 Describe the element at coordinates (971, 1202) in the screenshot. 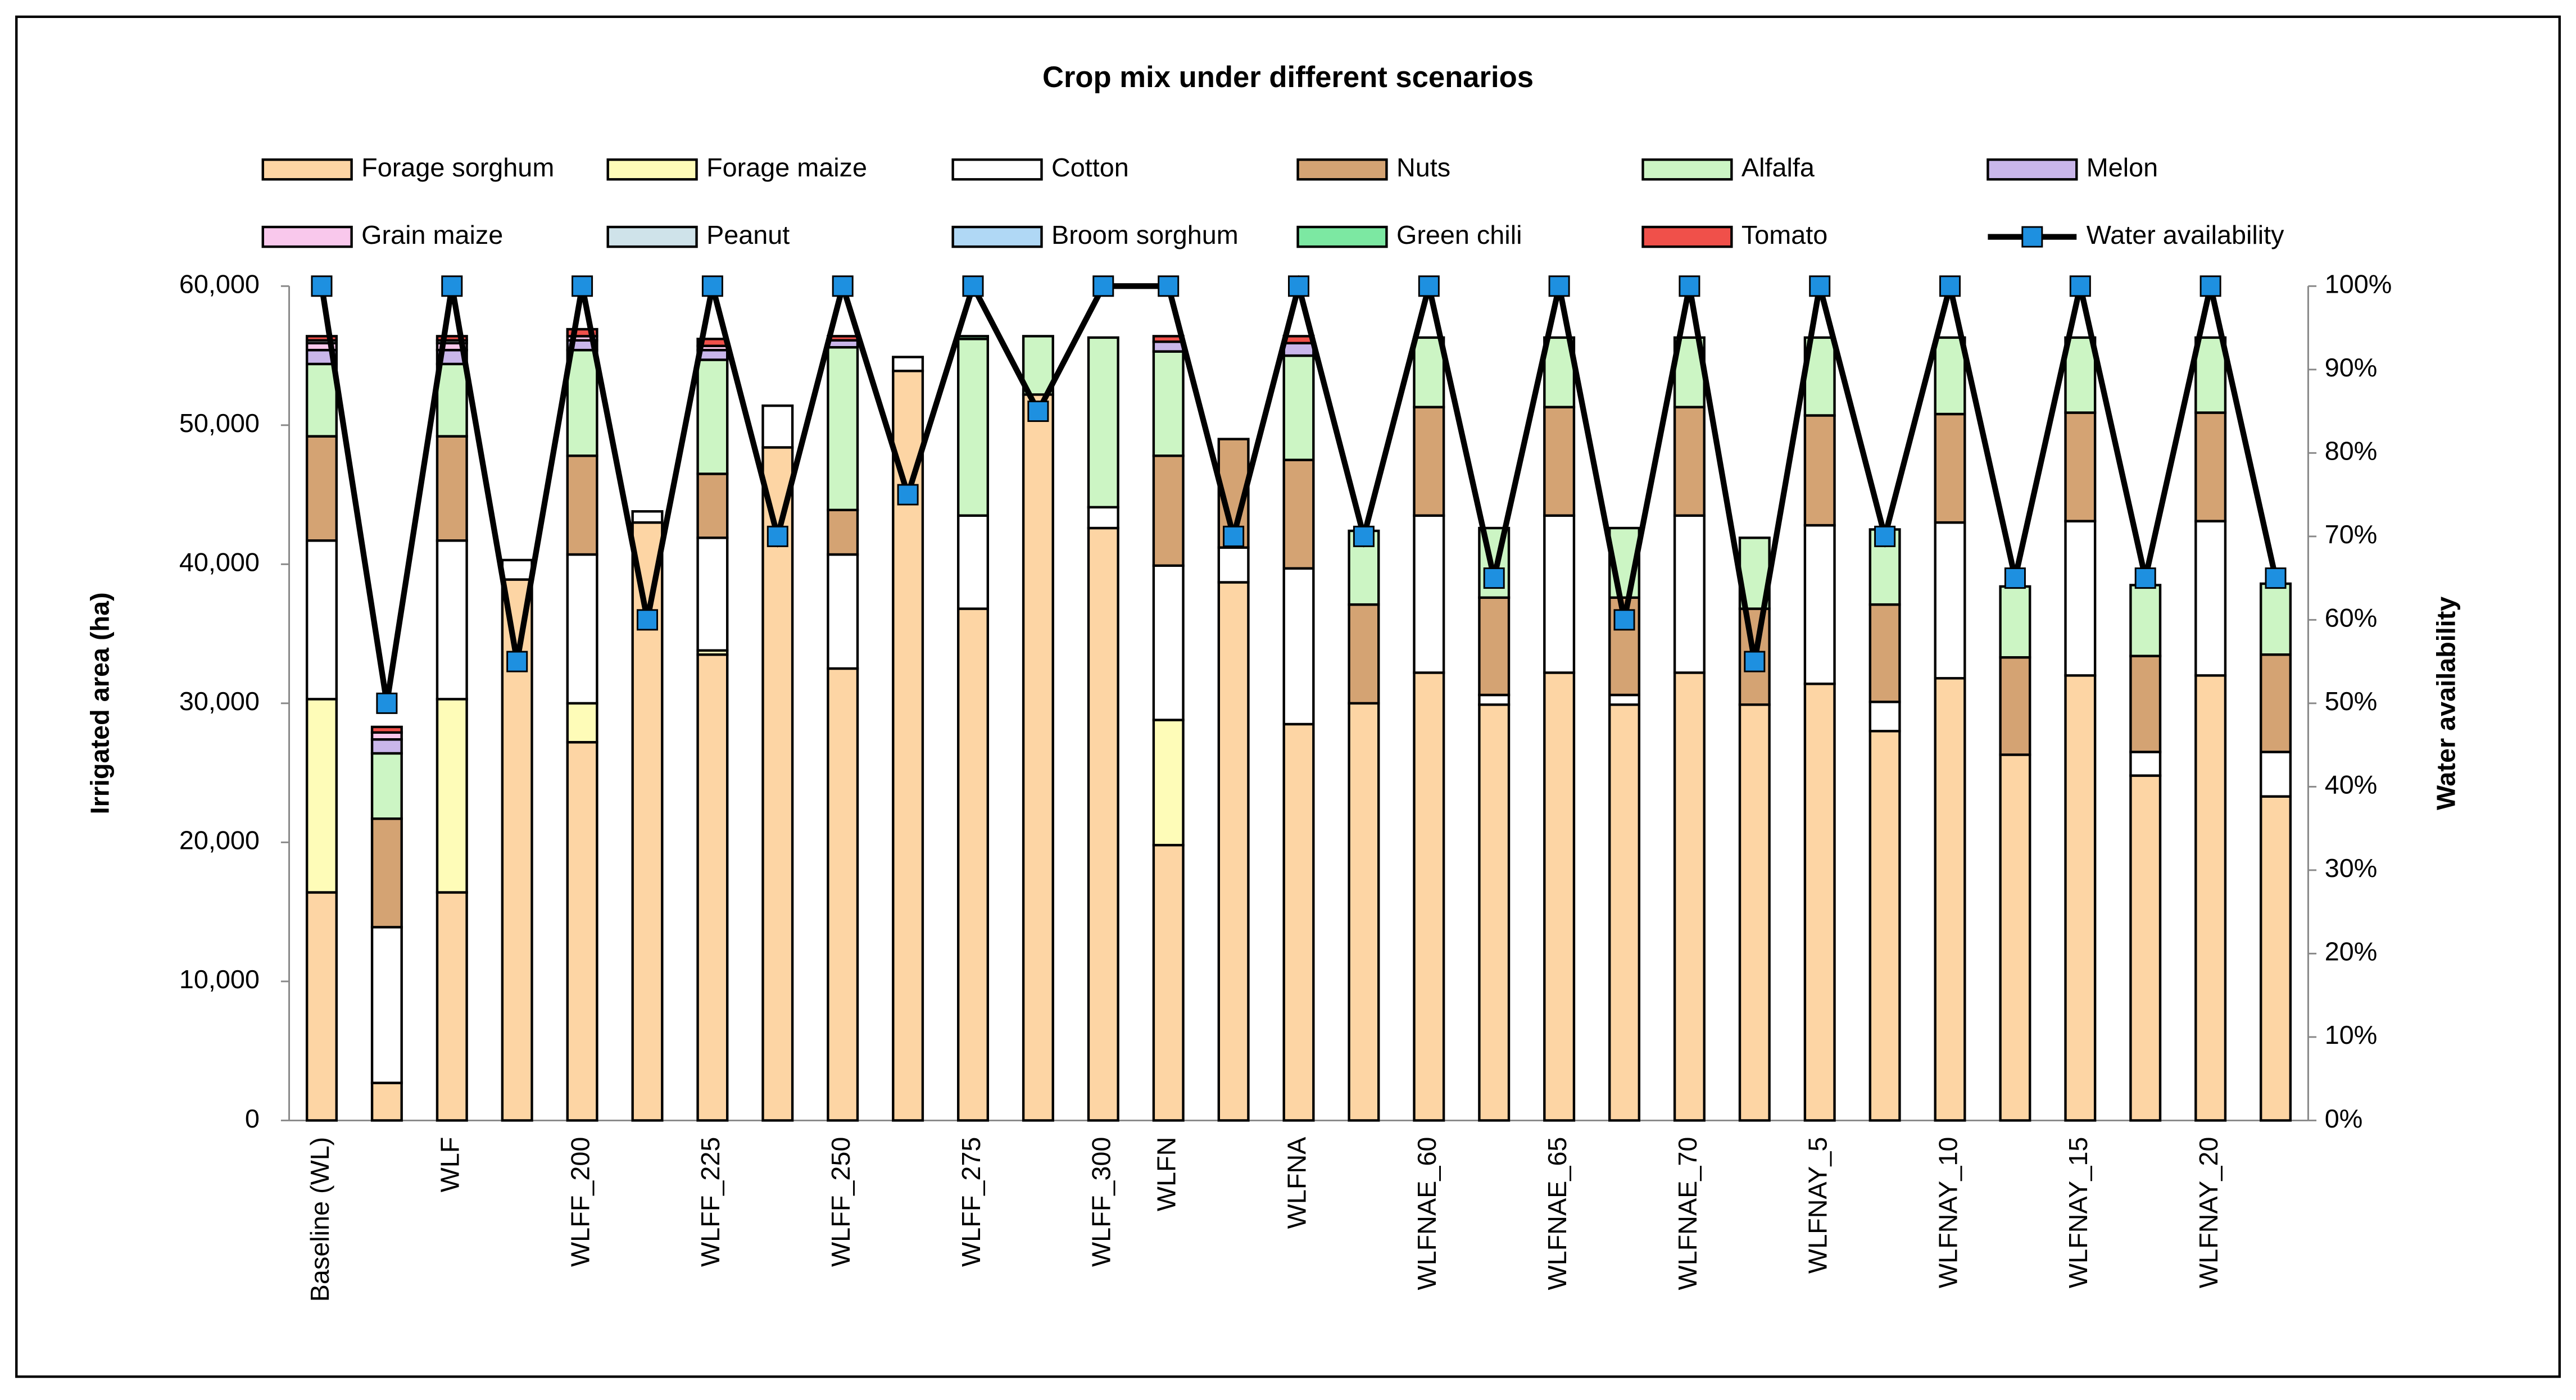

I see `x-tick-label: WLFF_275` at that location.